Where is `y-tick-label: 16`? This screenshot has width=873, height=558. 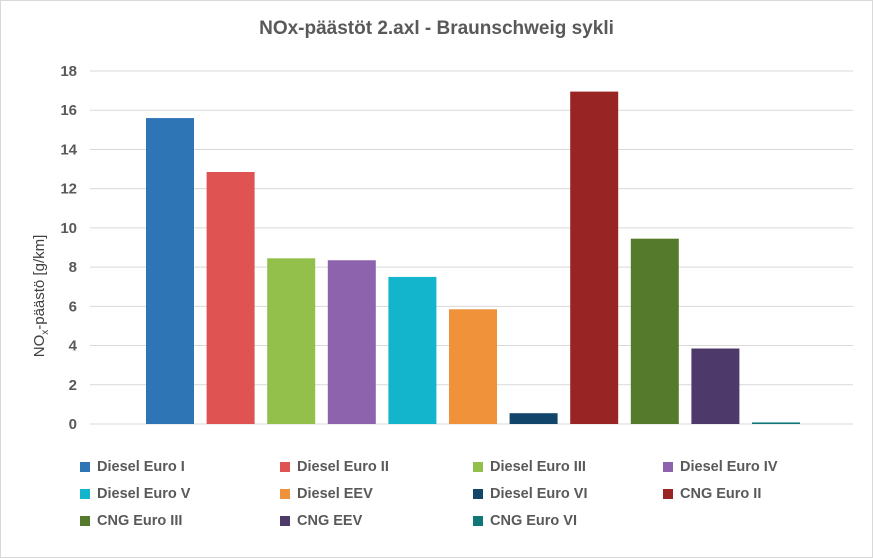
y-tick-label: 16 is located at coordinates (68, 110).